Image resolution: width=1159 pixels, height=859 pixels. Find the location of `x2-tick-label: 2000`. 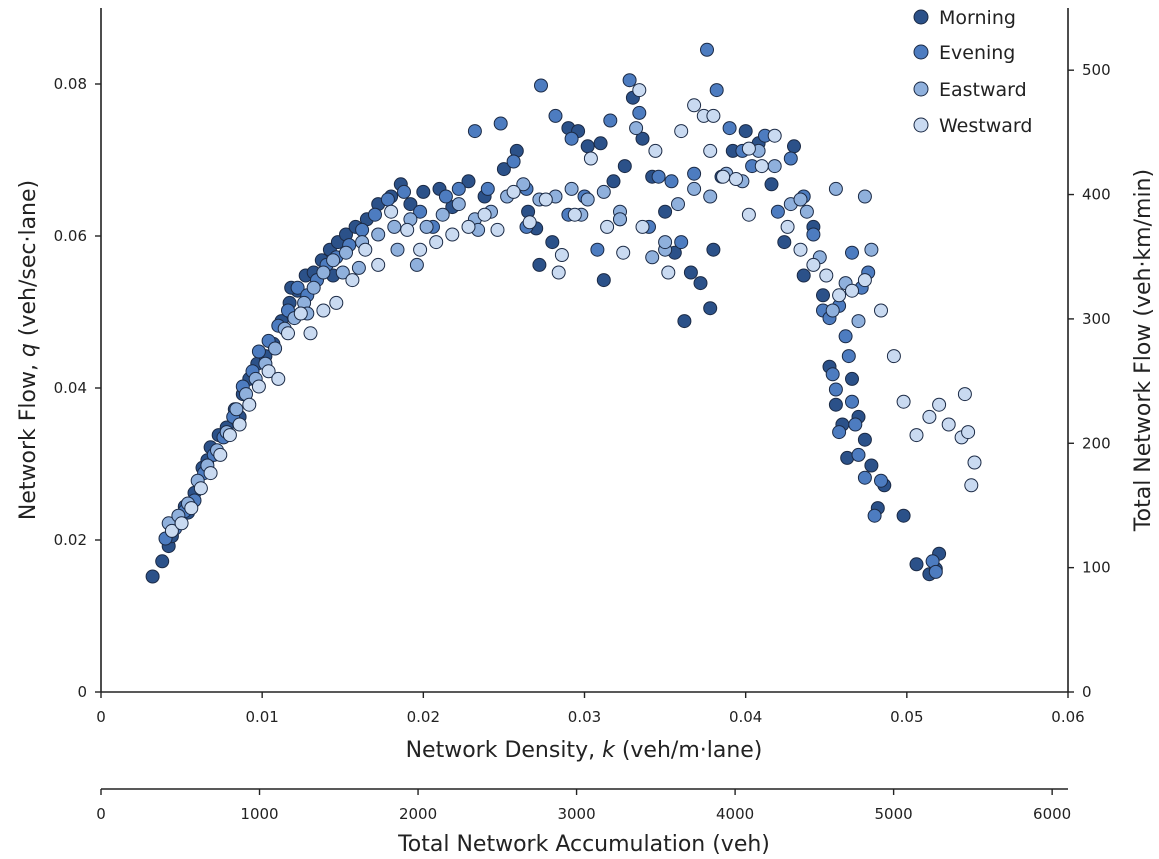

x2-tick-label: 2000 is located at coordinates (418, 814).